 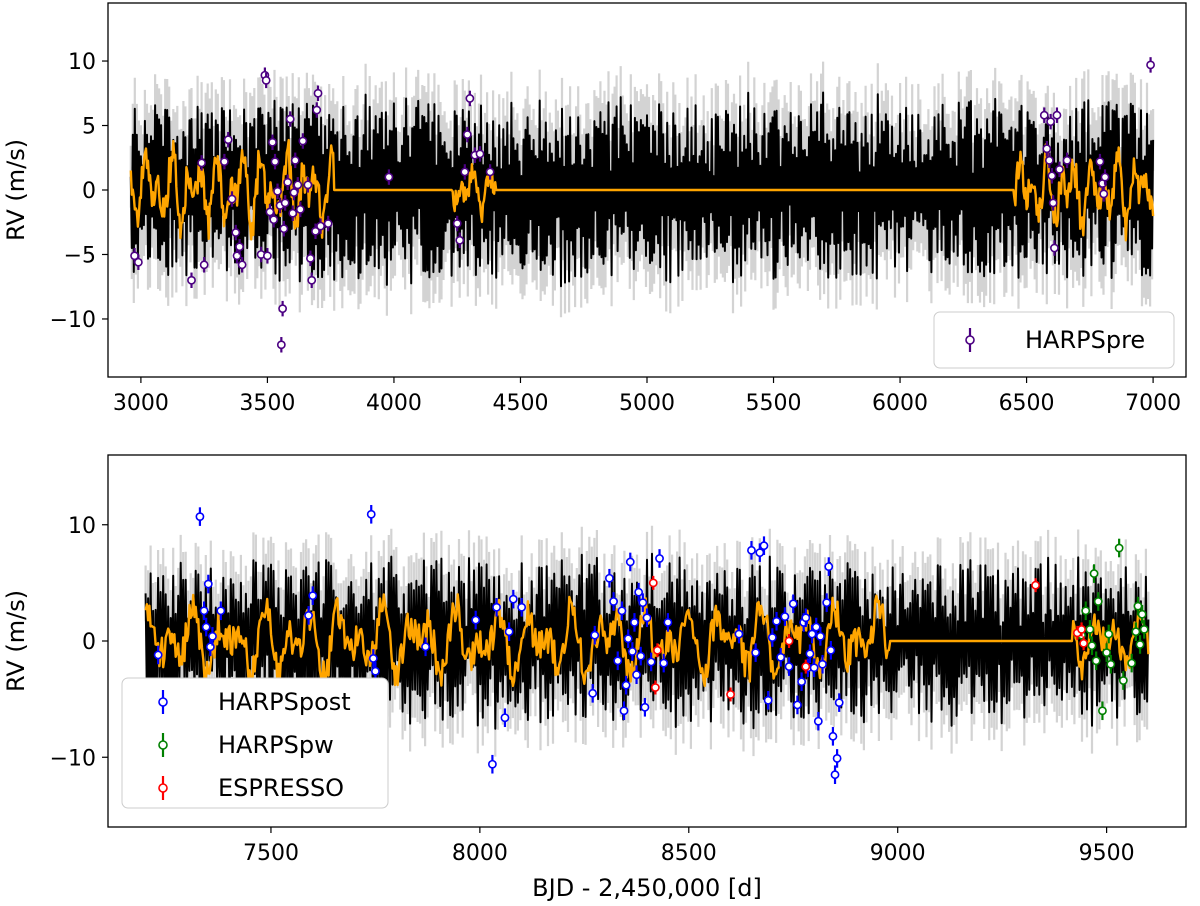 What do you see at coordinates (1085, 340) in the screenshot?
I see `legend-label-harpspre: HARPSpre` at bounding box center [1085, 340].